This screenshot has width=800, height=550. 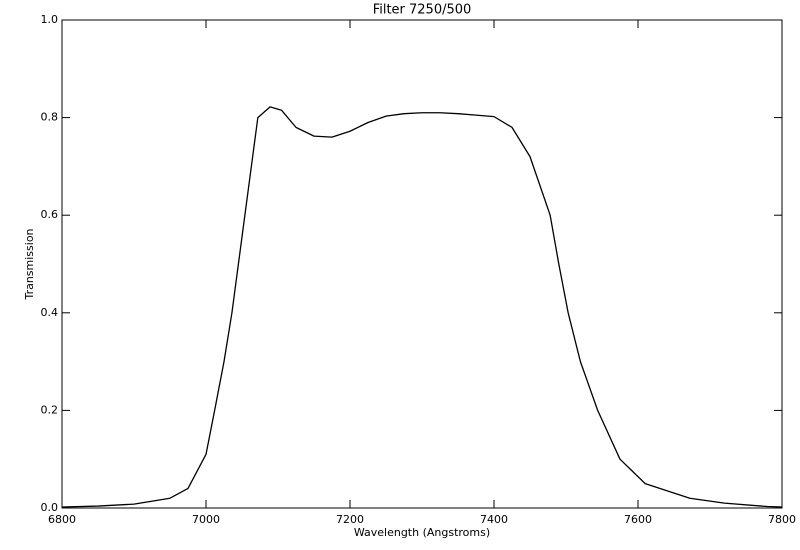 What do you see at coordinates (50, 117) in the screenshot?
I see `y-tick-label: 0.8` at bounding box center [50, 117].